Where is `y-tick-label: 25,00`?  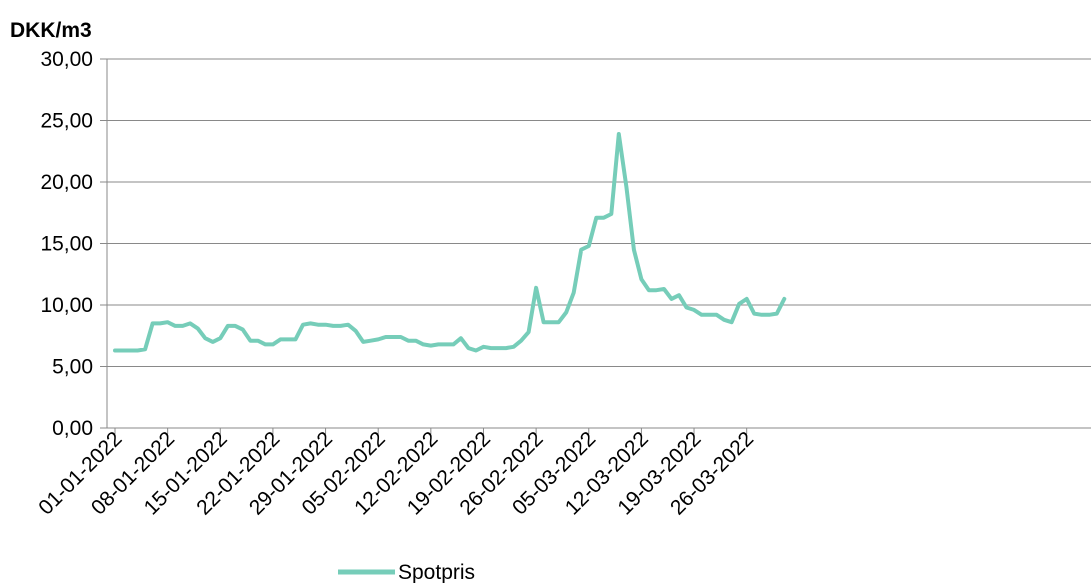 y-tick-label: 25,00 is located at coordinates (66, 121).